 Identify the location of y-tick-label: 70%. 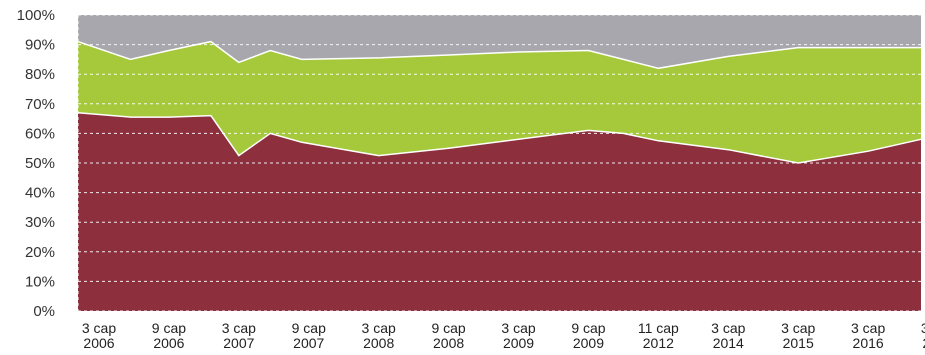
(40, 104).